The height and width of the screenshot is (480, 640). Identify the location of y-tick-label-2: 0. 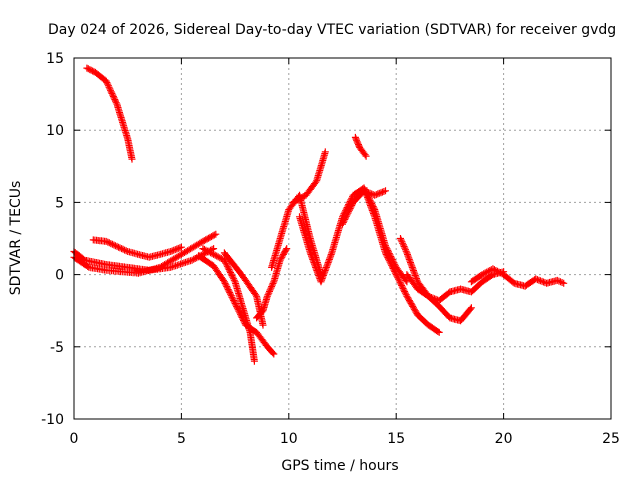
(59, 276).